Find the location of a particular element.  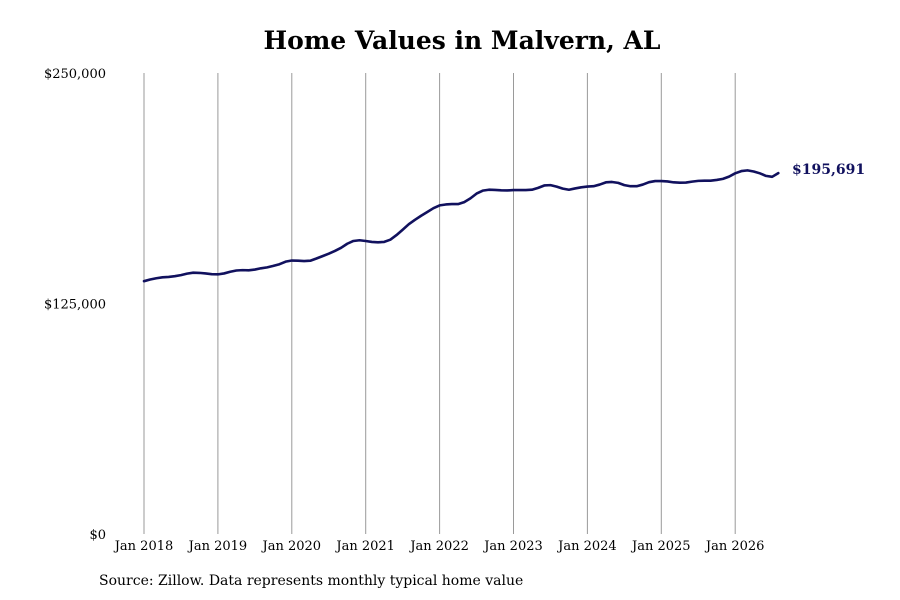

x-tick-label: Jan 2018 is located at coordinates (143, 546).